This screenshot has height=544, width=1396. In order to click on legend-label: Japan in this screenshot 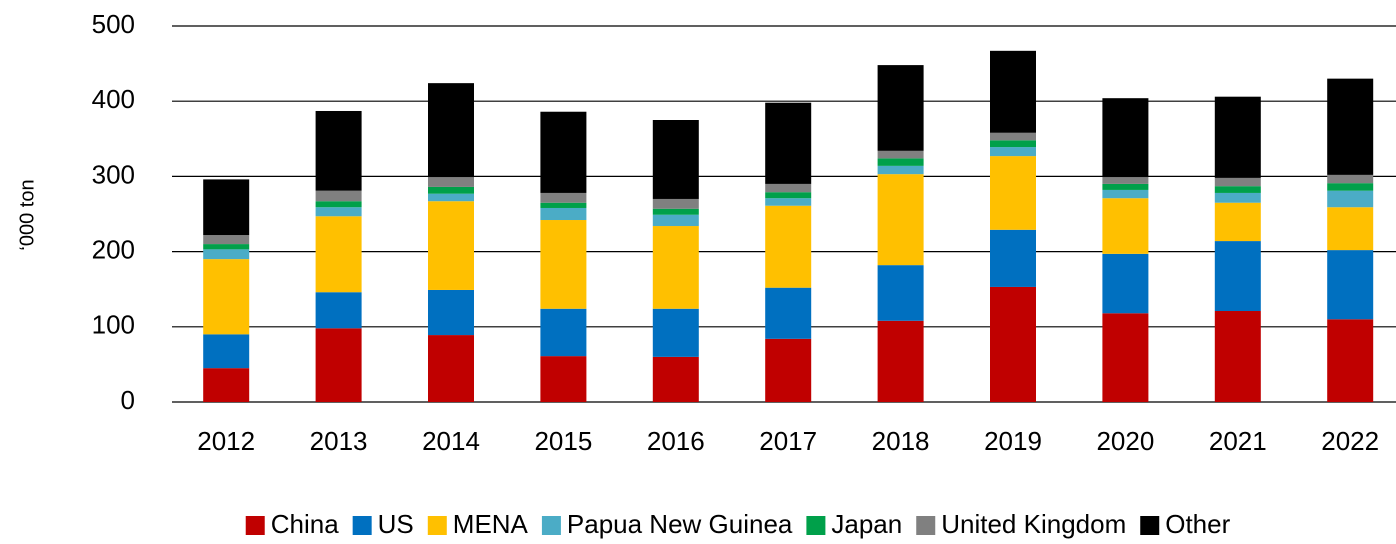, I will do `click(866, 524)`.